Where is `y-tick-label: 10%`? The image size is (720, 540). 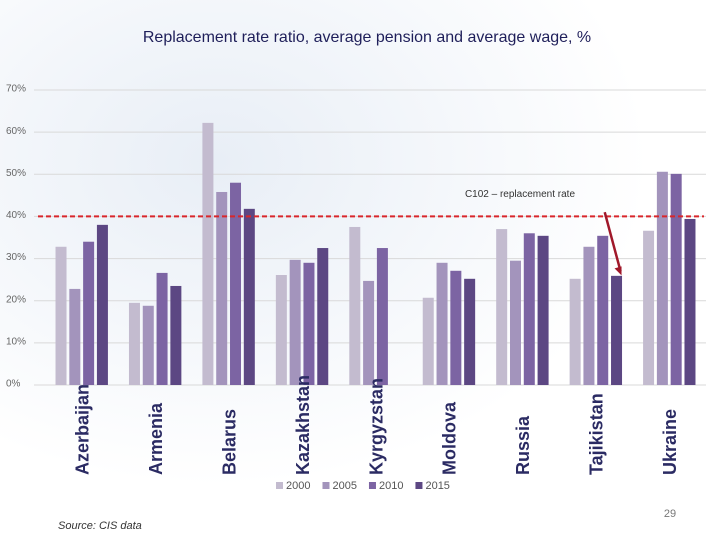
y-tick-label: 10% is located at coordinates (16, 341).